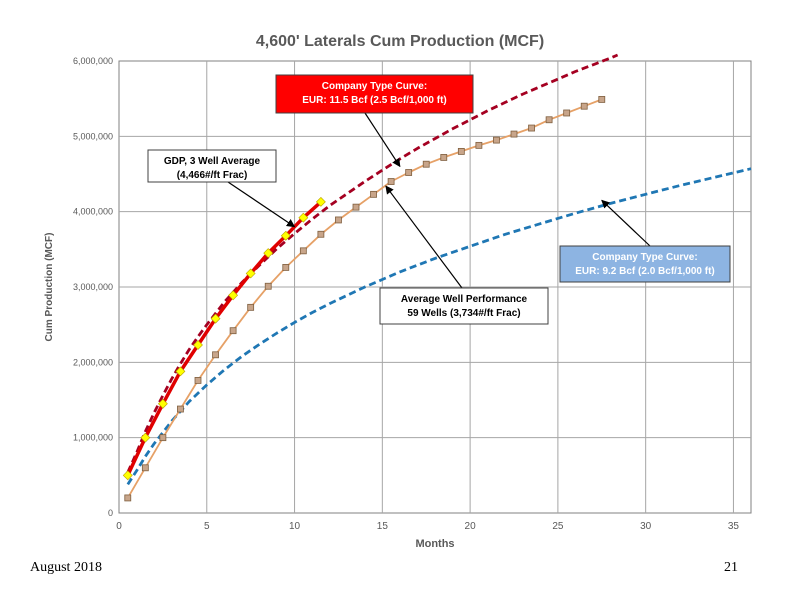  I want to click on y-axis-label: Cum Production (MCF), so click(49, 287).